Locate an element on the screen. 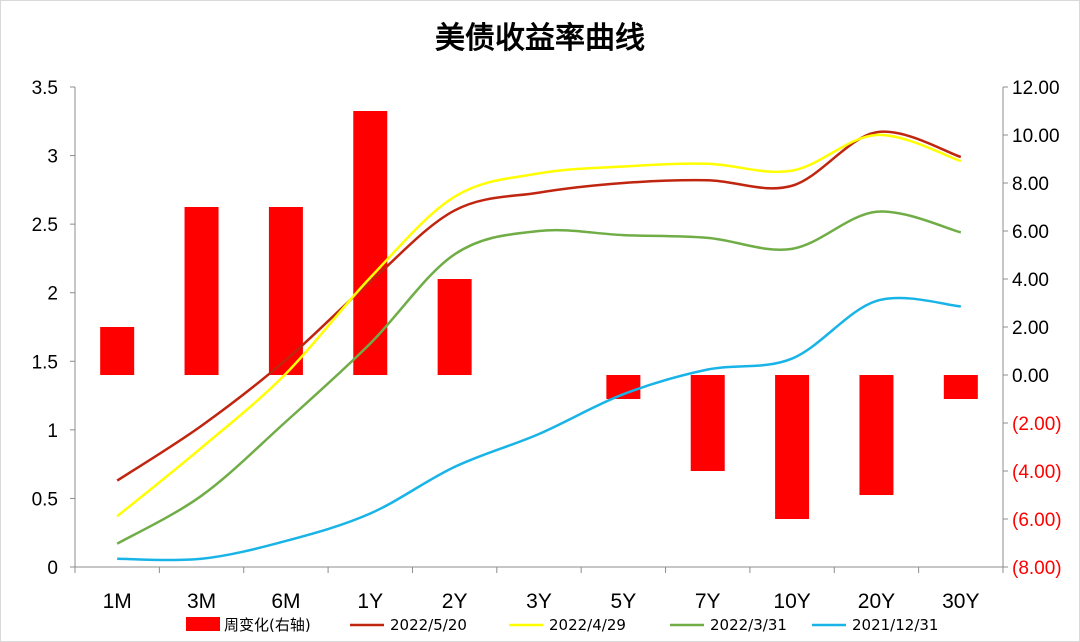 The width and height of the screenshot is (1080, 642). legend-label-2022-3-31: 2022/3/31 is located at coordinates (748, 625).